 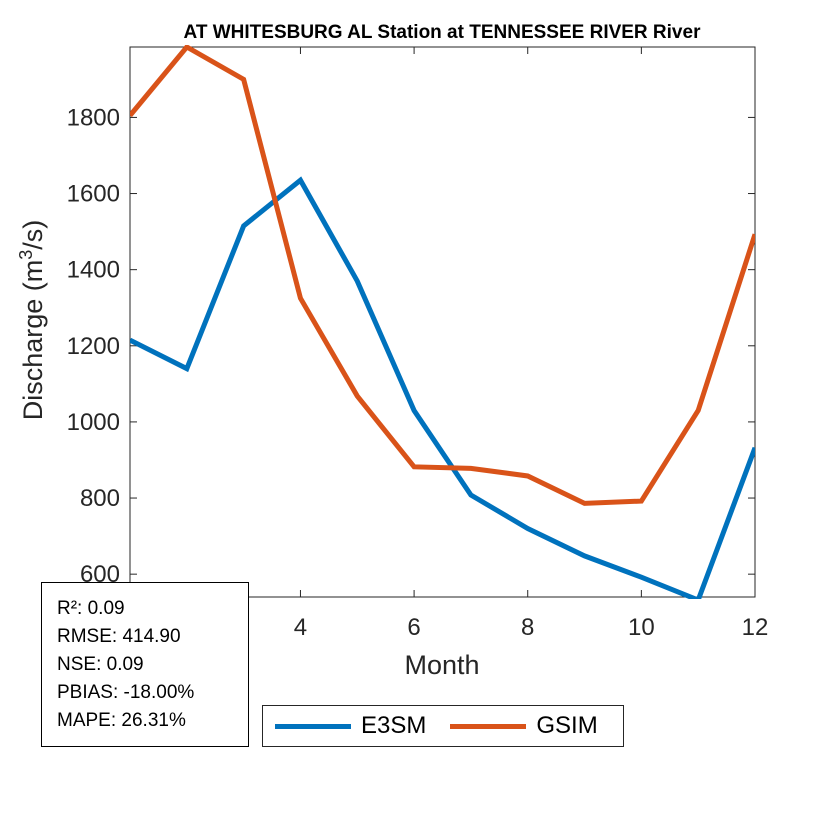 I want to click on y-axis-label: Discharge (m3/s), so click(x=32, y=320).